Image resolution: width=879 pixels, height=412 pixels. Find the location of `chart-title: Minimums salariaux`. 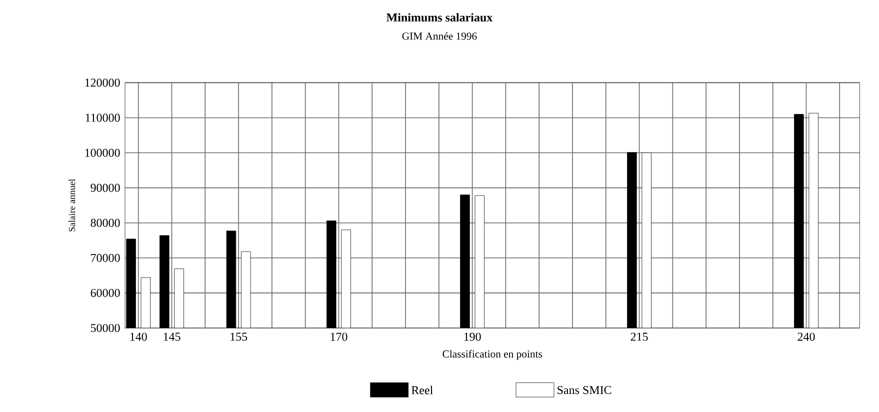

chart-title: Minimums salariaux is located at coordinates (439, 17).